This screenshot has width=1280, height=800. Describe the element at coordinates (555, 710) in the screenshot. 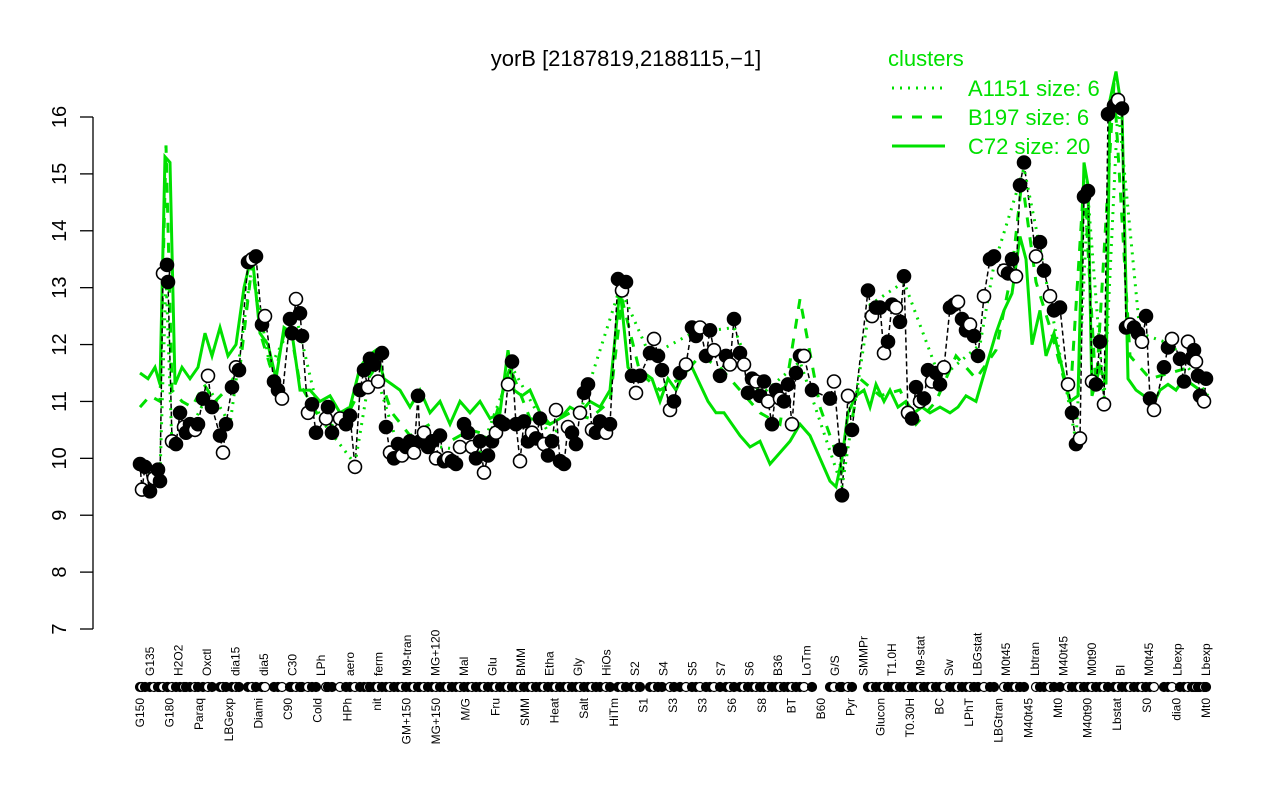

I see `x-tick-label-bottom: Heat` at that location.